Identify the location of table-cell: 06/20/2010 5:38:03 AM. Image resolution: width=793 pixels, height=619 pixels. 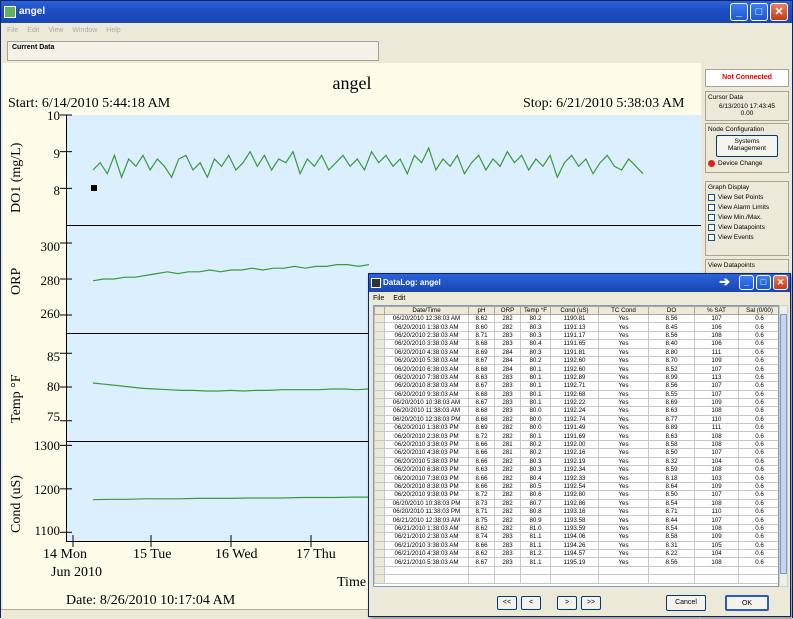
(426, 360).